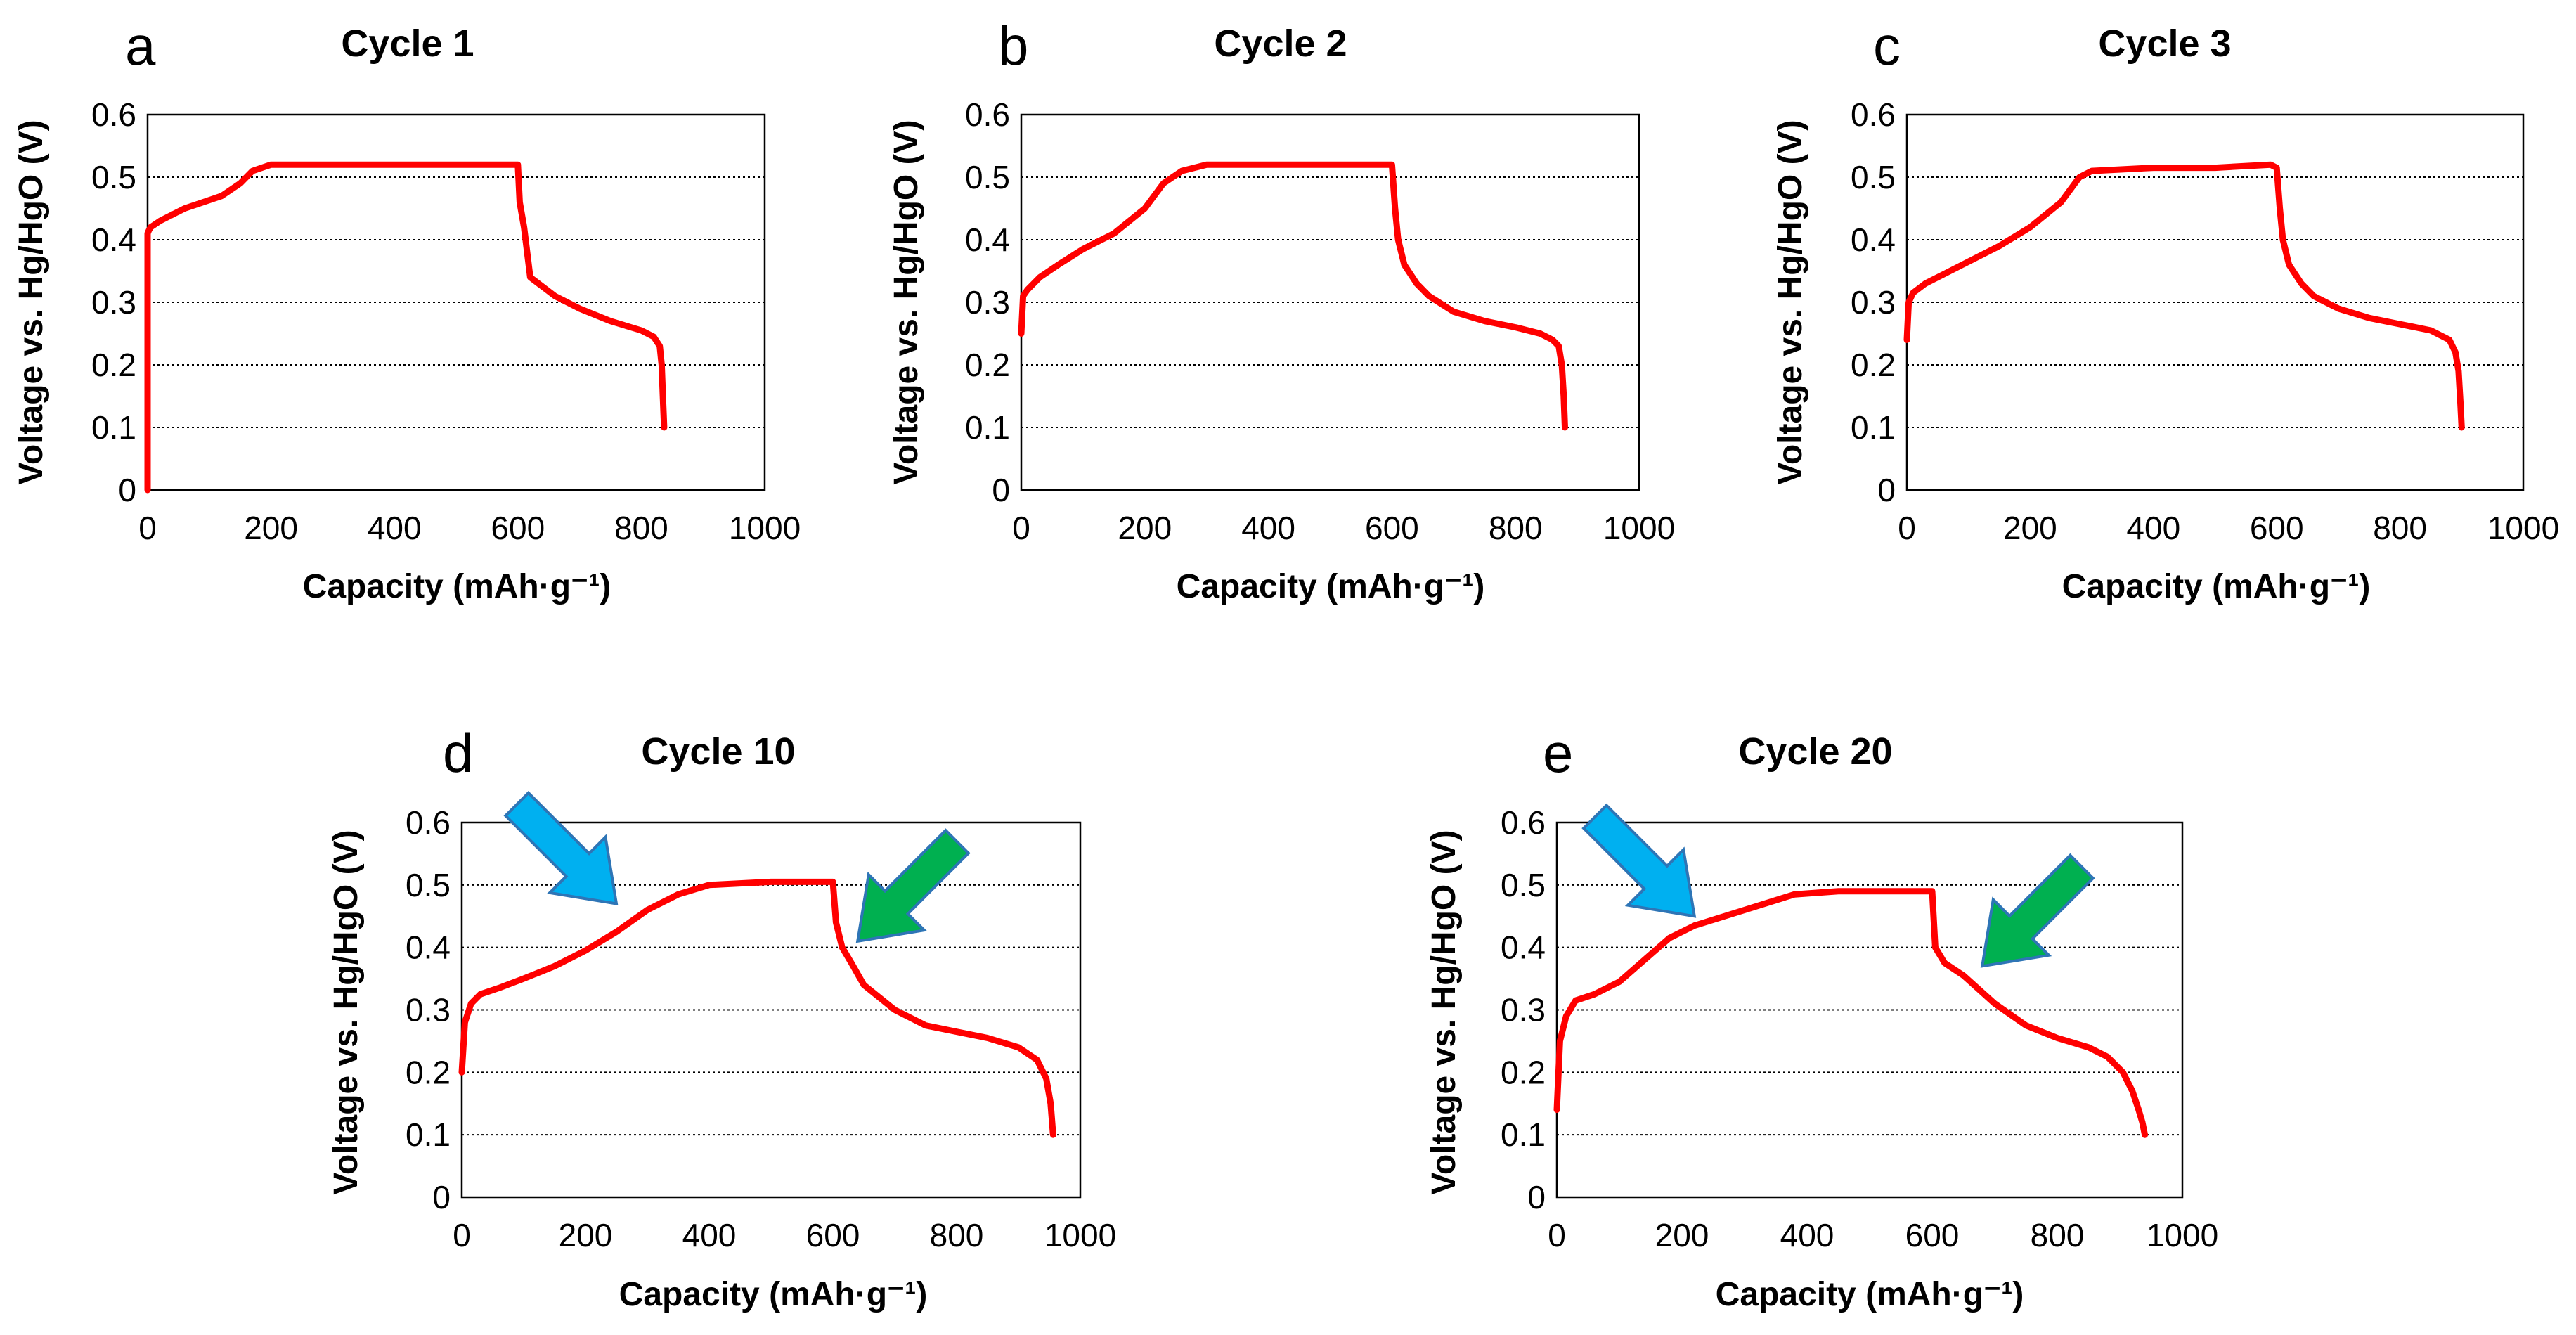  I want to click on panel-letter: d, so click(458, 753).